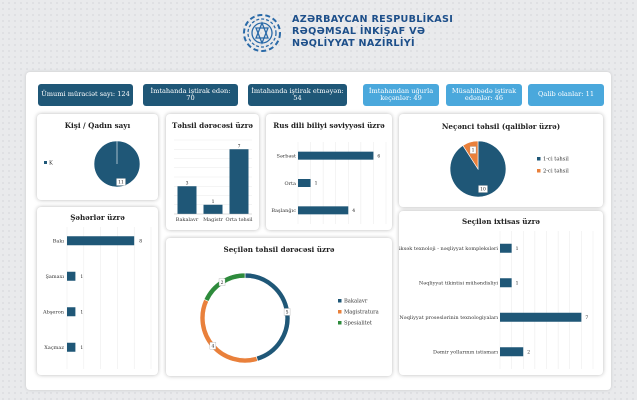  I want to click on cities-chart-title: Şəhərlər üzrə, so click(97, 217).